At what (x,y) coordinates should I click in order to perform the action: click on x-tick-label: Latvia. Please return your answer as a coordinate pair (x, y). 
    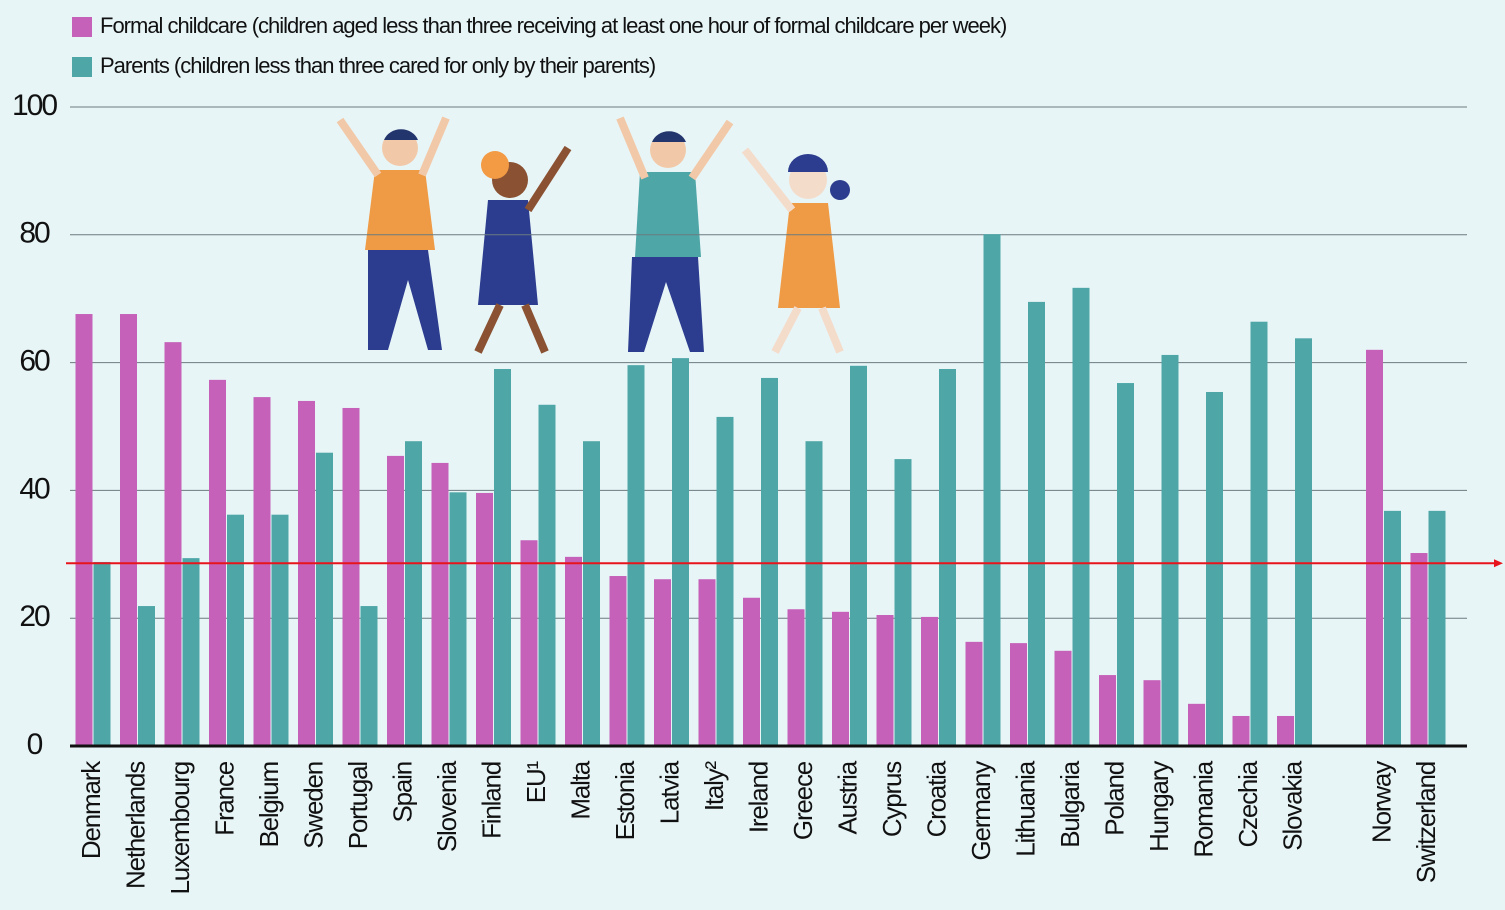
    Looking at the image, I should click on (669, 792).